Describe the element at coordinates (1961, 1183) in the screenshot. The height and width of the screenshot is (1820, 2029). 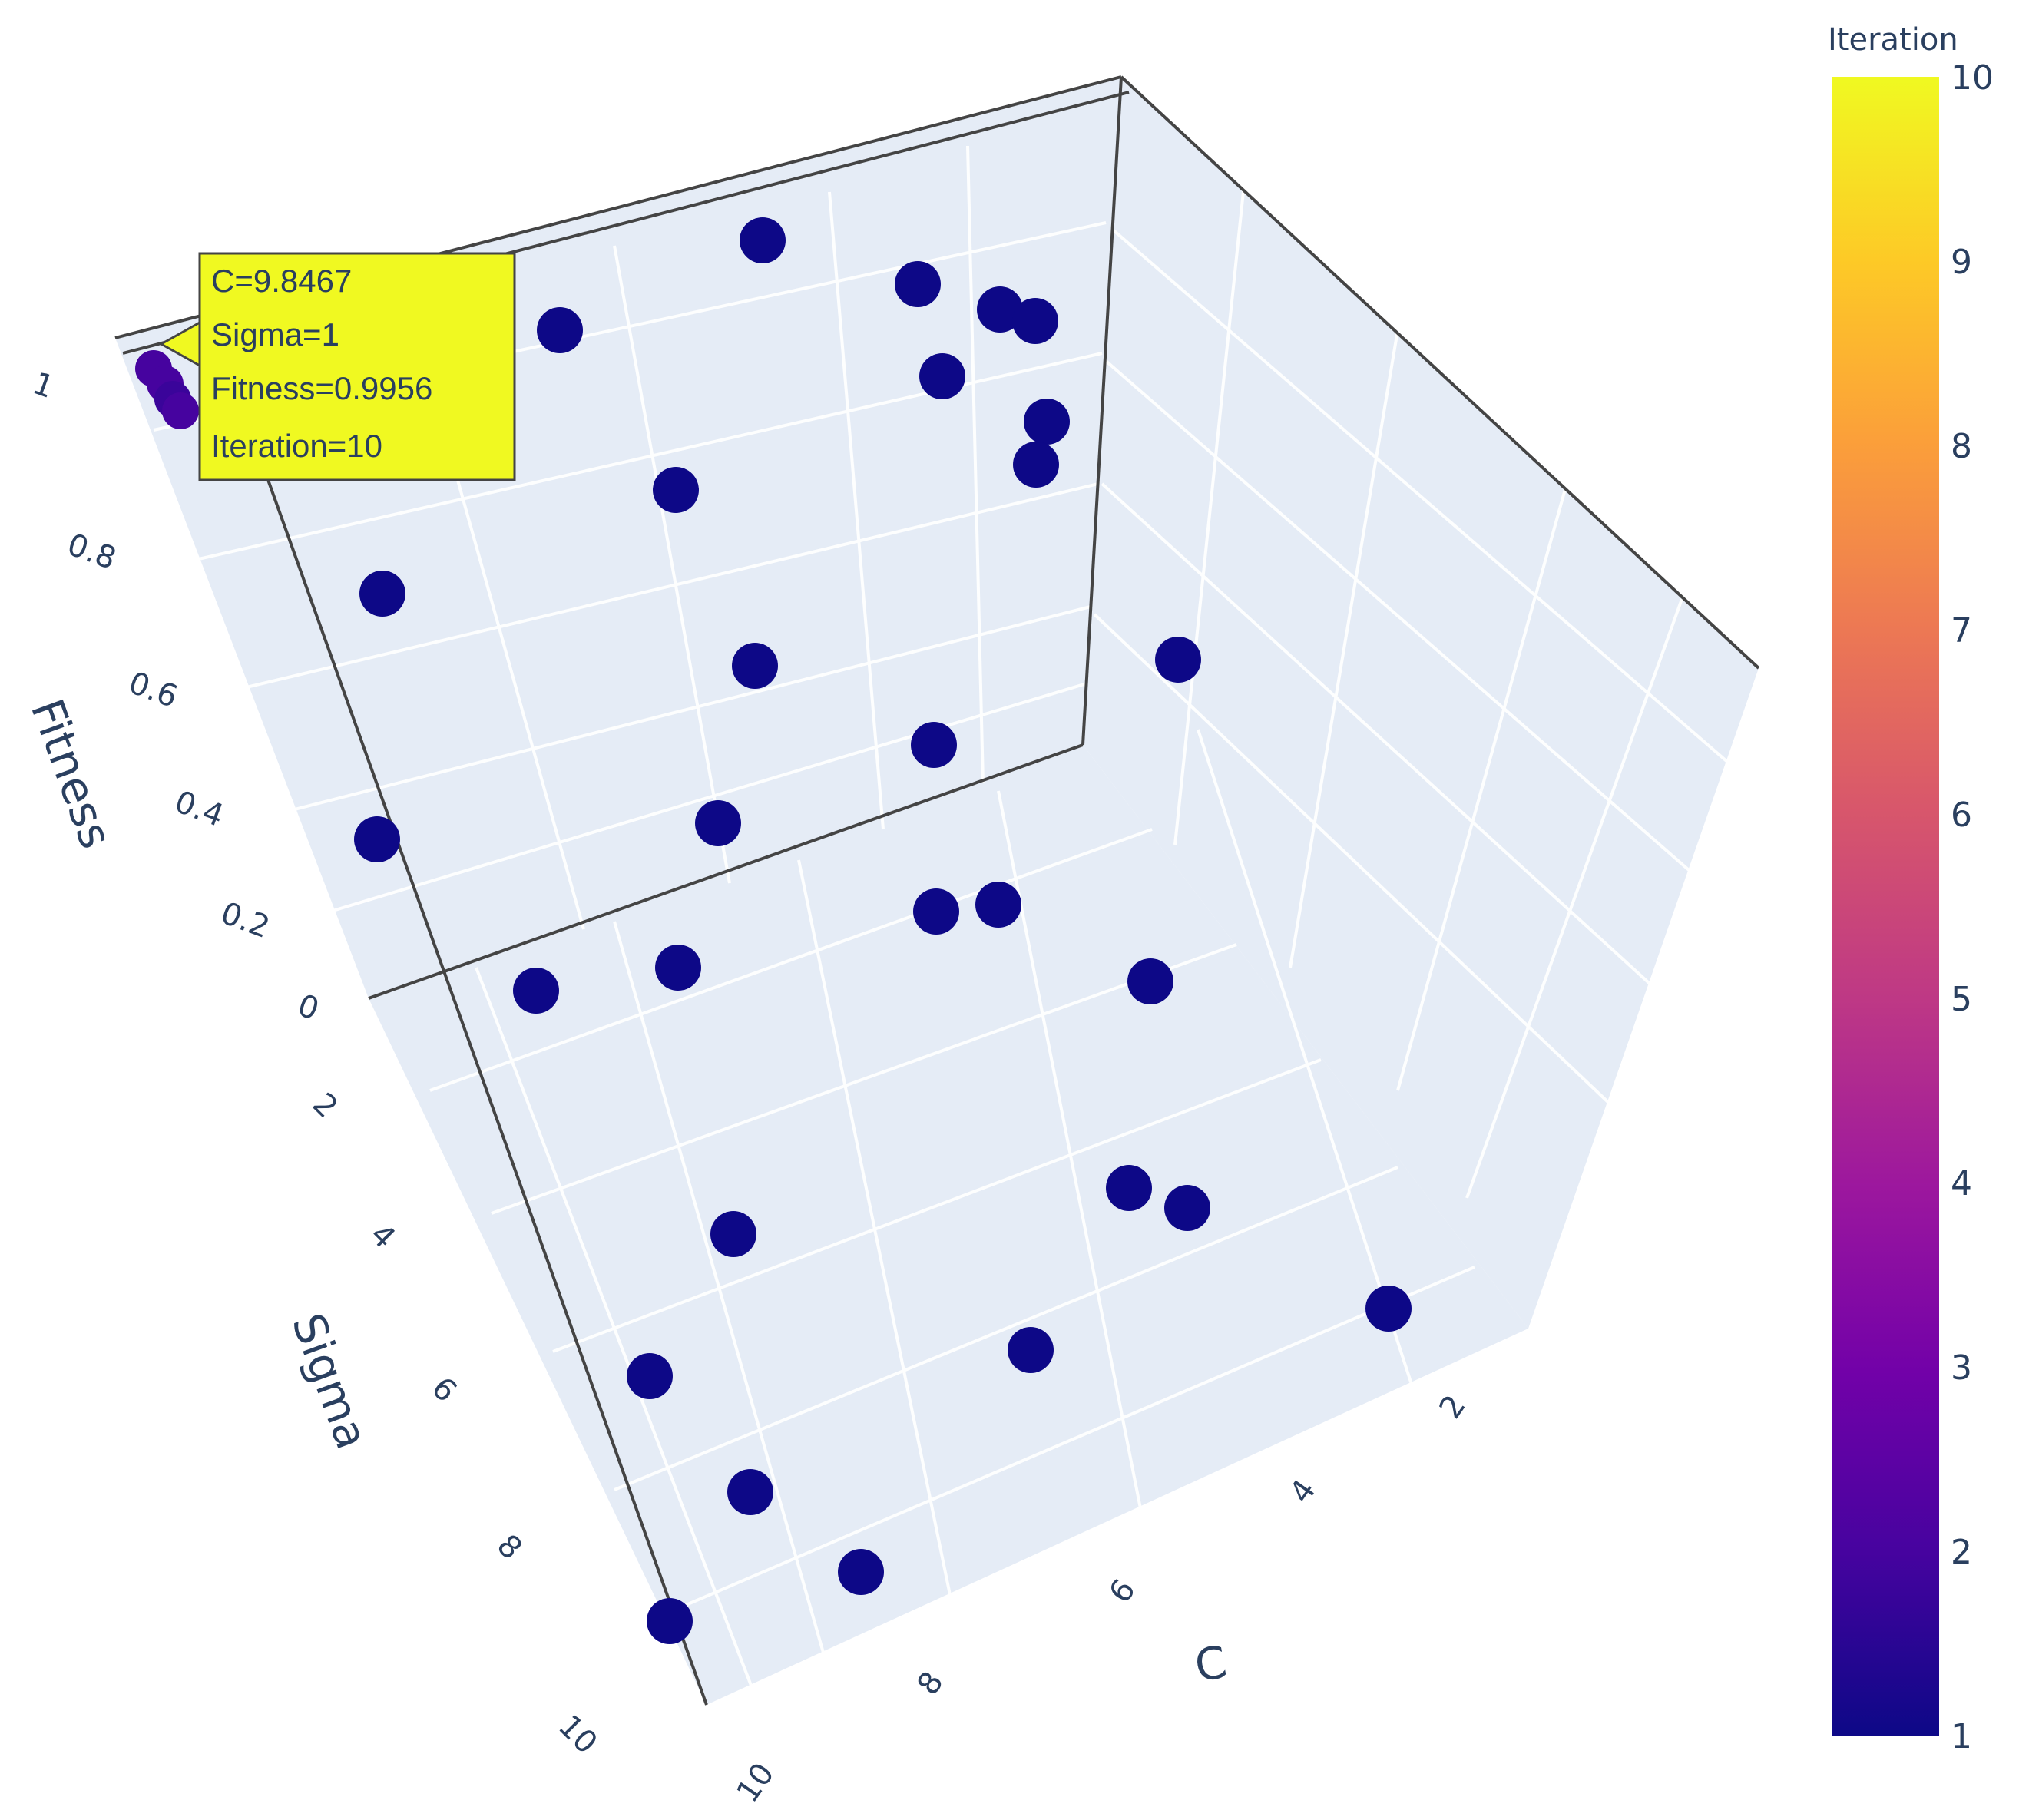
I see `colorbar-tick-label: 4` at that location.